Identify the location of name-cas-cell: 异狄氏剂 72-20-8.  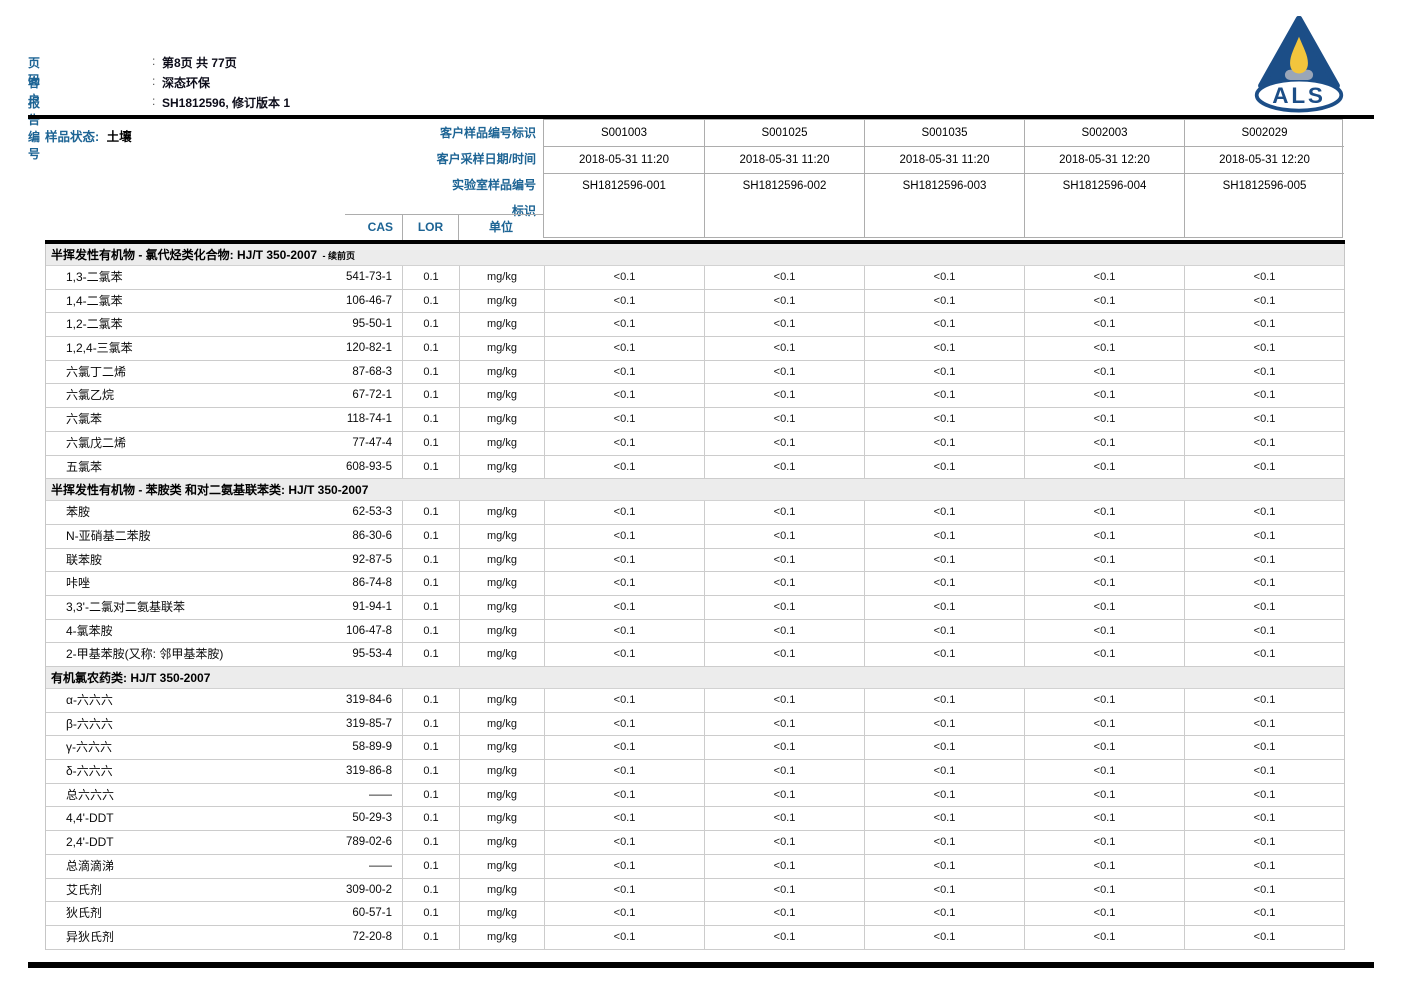
(224, 937).